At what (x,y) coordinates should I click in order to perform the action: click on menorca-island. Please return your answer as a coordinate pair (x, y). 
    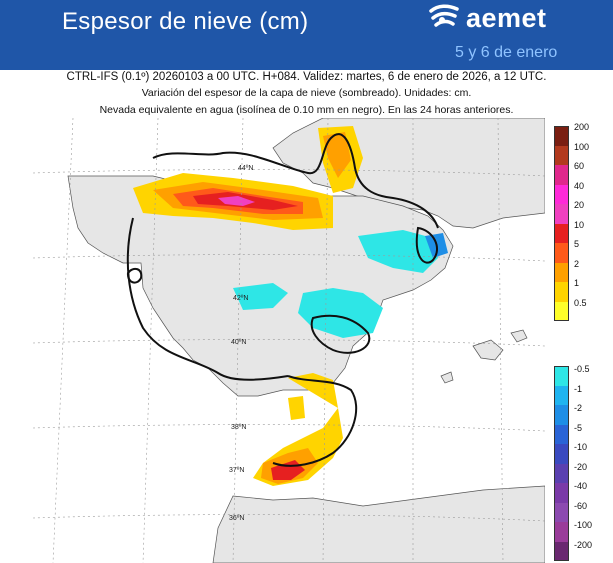
    Looking at the image, I should click on (519, 336).